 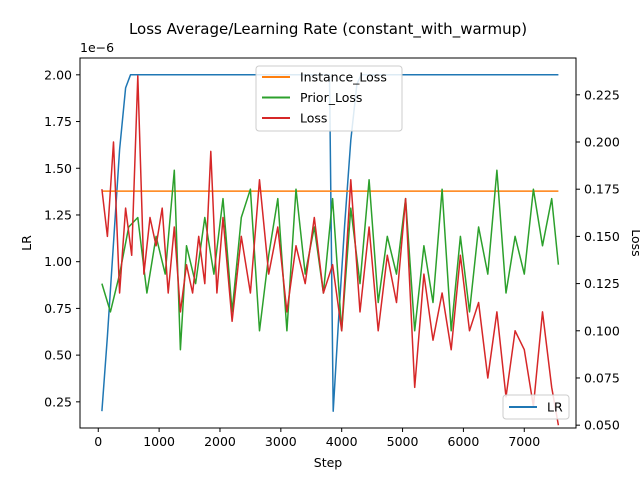 I want to click on legend-label: Prior_Loss, so click(x=331, y=97).